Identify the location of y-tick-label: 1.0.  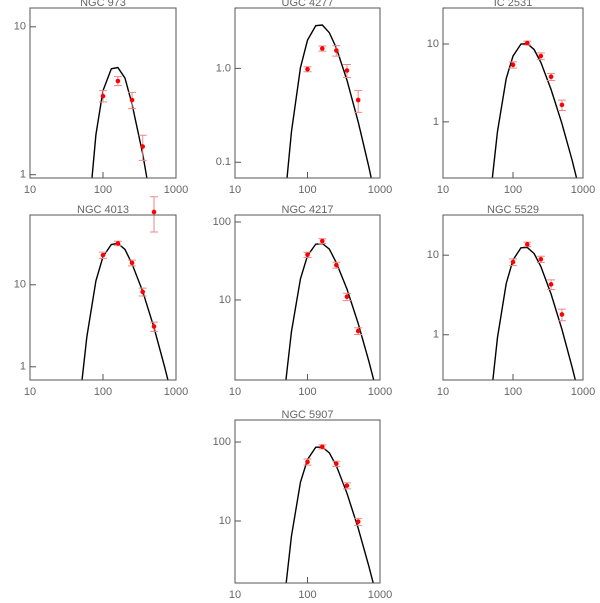
(223, 68).